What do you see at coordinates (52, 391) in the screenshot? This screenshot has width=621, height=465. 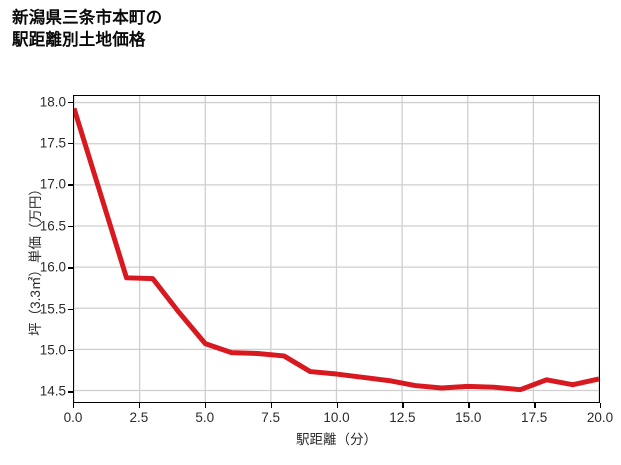 I see `y-tick-label: 14.5` at bounding box center [52, 391].